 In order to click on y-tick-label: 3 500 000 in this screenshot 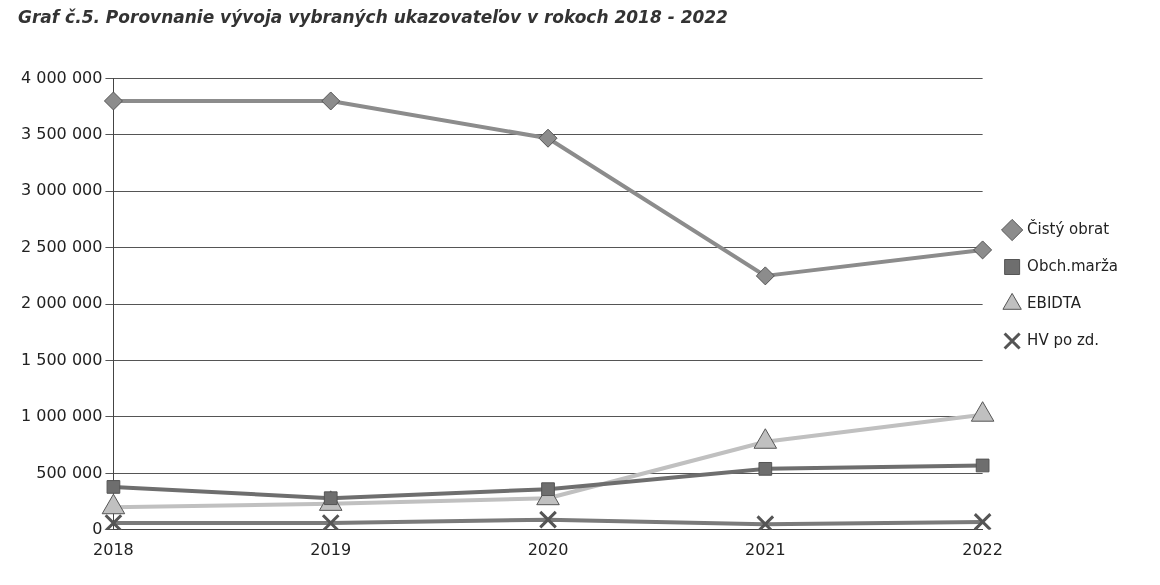, I will do `click(61, 133)`.